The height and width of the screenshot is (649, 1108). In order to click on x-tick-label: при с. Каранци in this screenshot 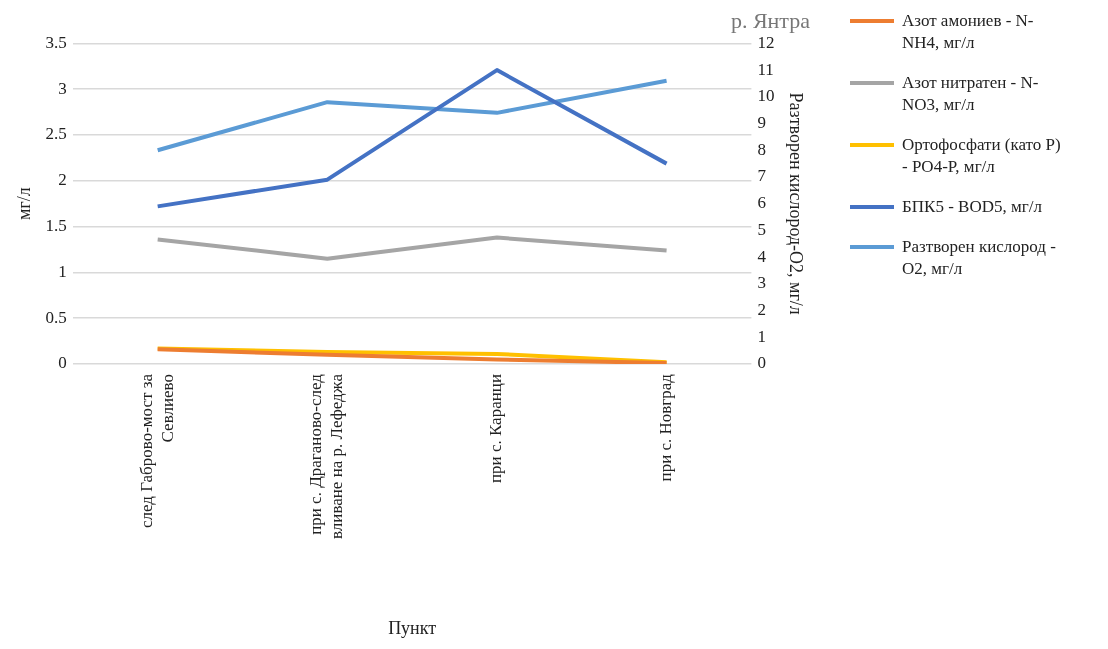, I will do `click(496, 428)`.